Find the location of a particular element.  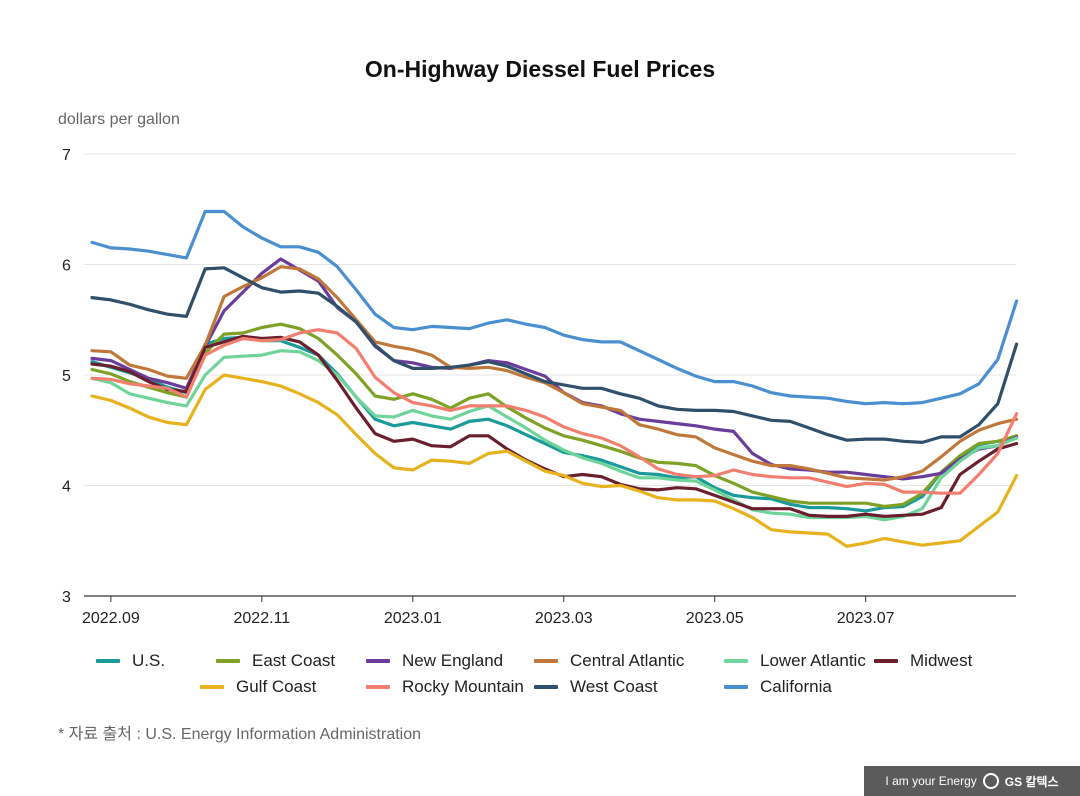

legend-item: West Coast is located at coordinates (629, 687).